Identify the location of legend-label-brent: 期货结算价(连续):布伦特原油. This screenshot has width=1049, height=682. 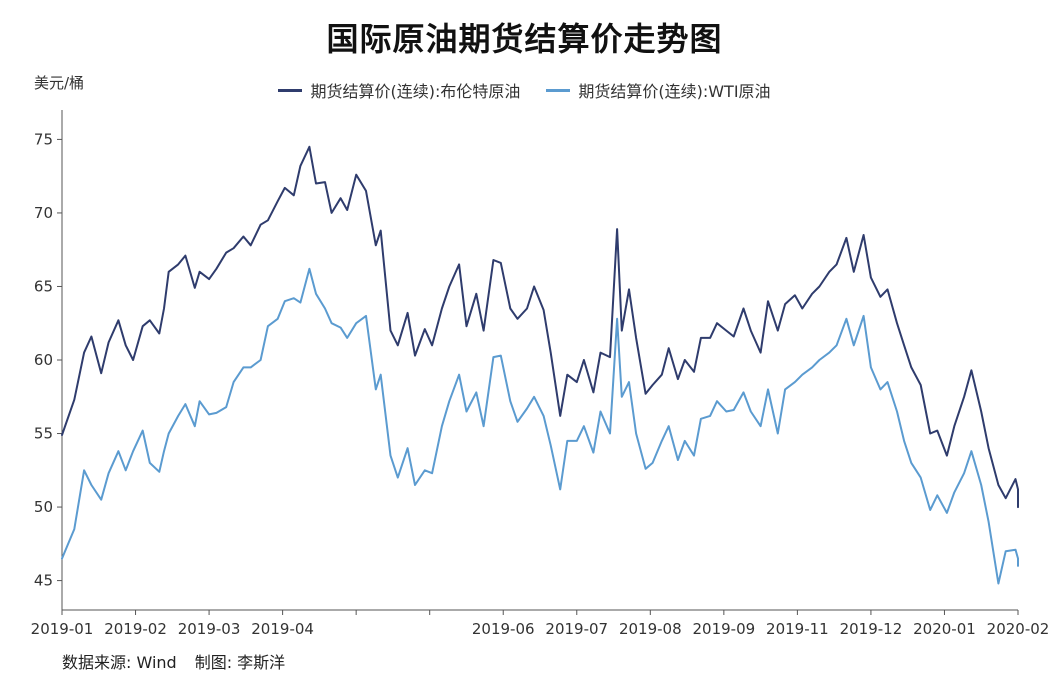
(415, 91).